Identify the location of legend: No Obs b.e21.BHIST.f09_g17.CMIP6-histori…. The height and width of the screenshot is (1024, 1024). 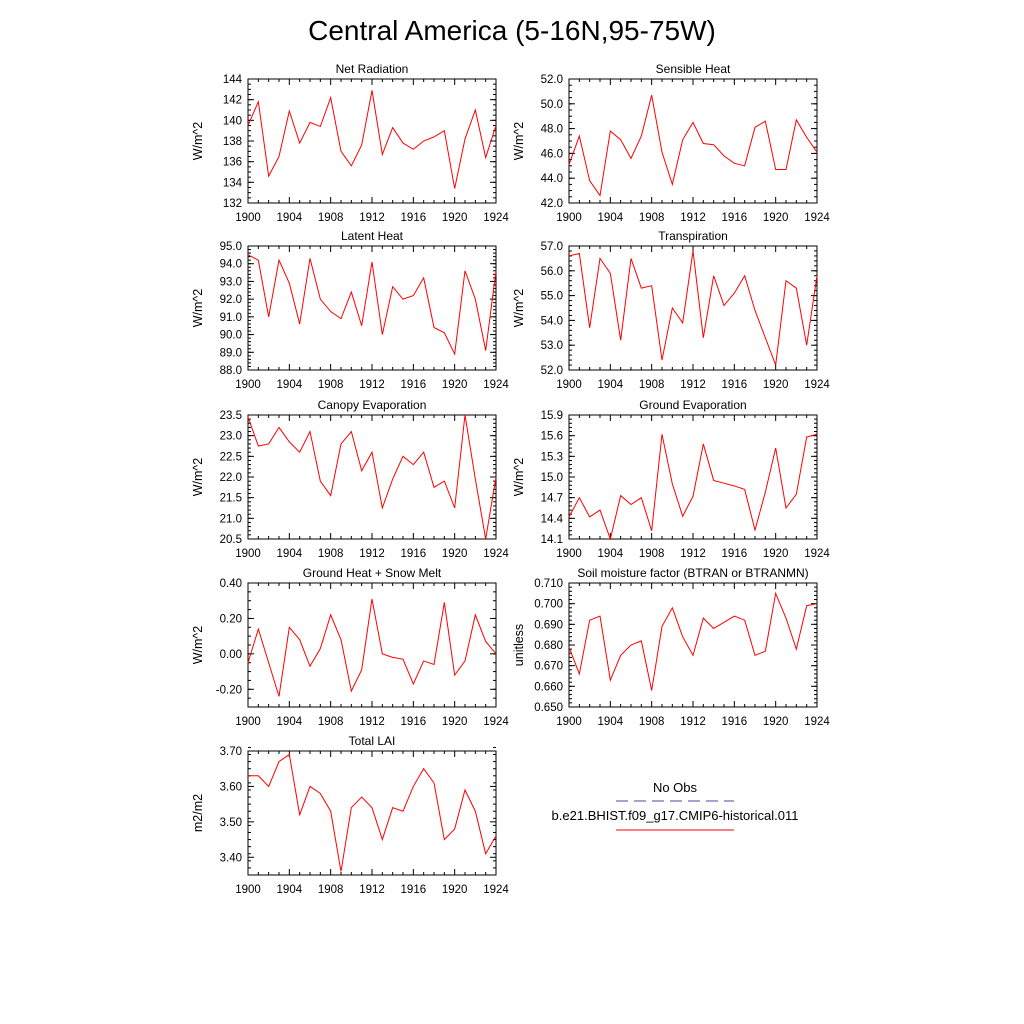
(675, 805).